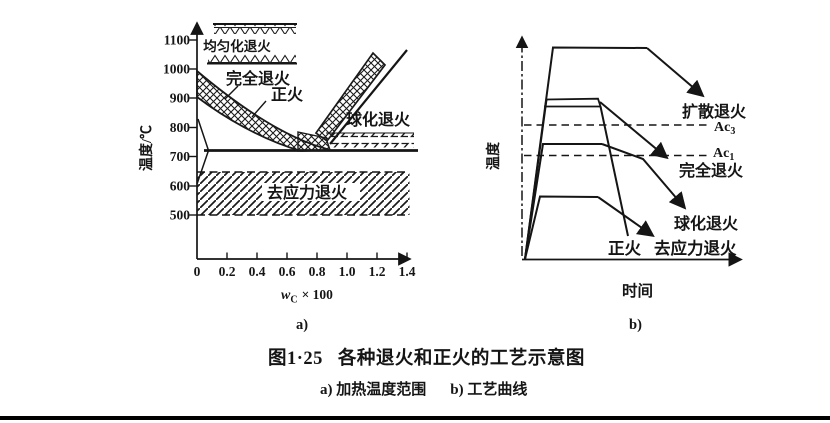  I want to click on x-tick-label: 0.8, so click(317, 271).